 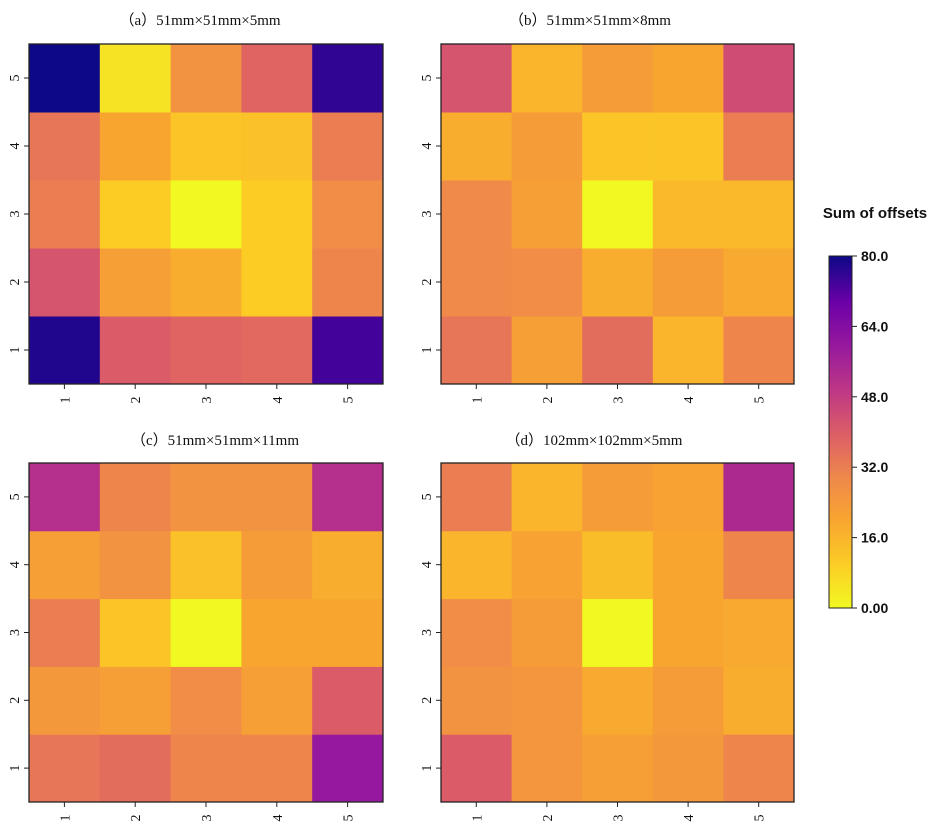 I want to click on heatmap-a-xtick-label: 1, so click(x=65, y=400).